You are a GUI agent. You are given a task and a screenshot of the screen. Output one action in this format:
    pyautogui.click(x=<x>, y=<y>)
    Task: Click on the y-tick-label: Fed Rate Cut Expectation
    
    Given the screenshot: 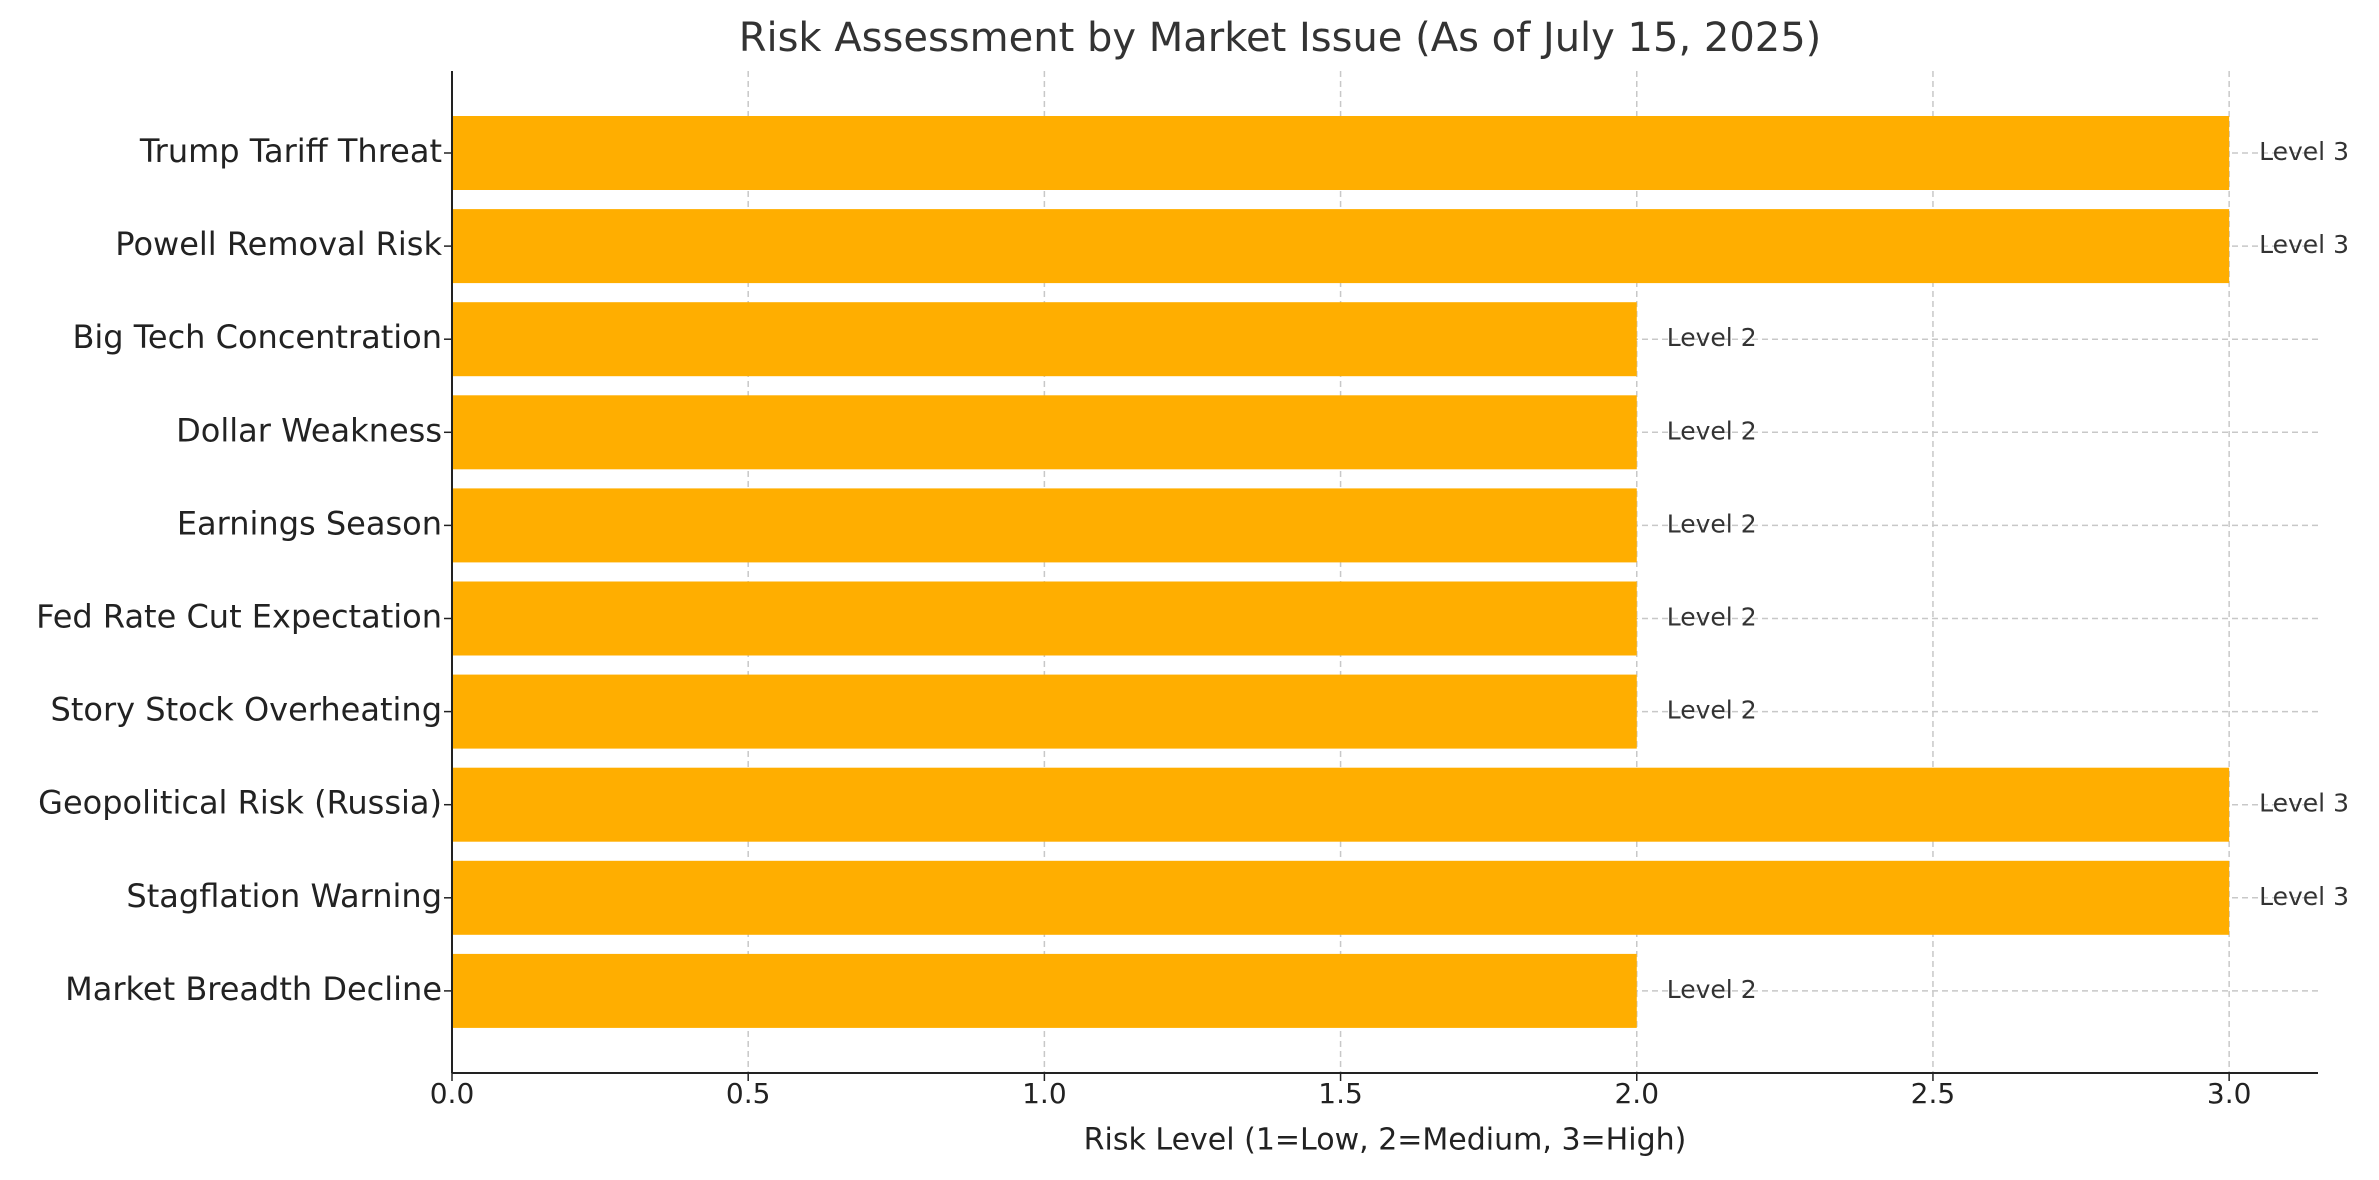 What is the action you would take?
    pyautogui.click(x=239, y=617)
    